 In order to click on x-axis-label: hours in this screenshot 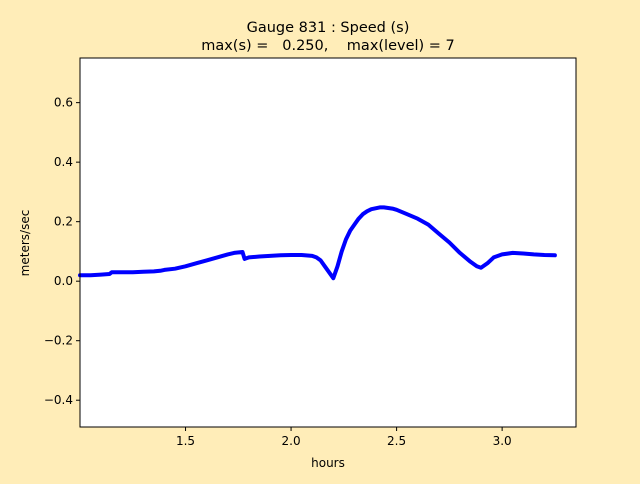, I will do `click(328, 463)`.